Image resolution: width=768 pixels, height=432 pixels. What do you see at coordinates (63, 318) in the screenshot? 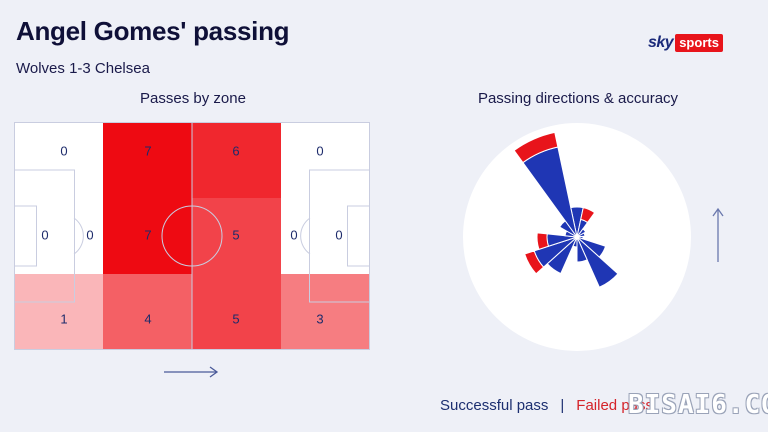
I see `zone-value-r2-c0: 1` at bounding box center [63, 318].